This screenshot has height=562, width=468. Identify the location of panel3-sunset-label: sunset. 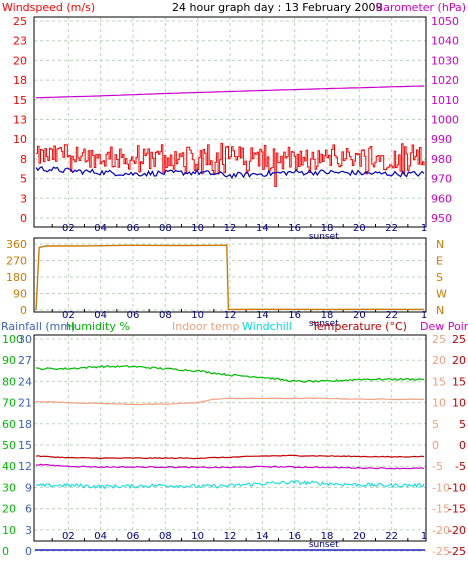
(324, 545).